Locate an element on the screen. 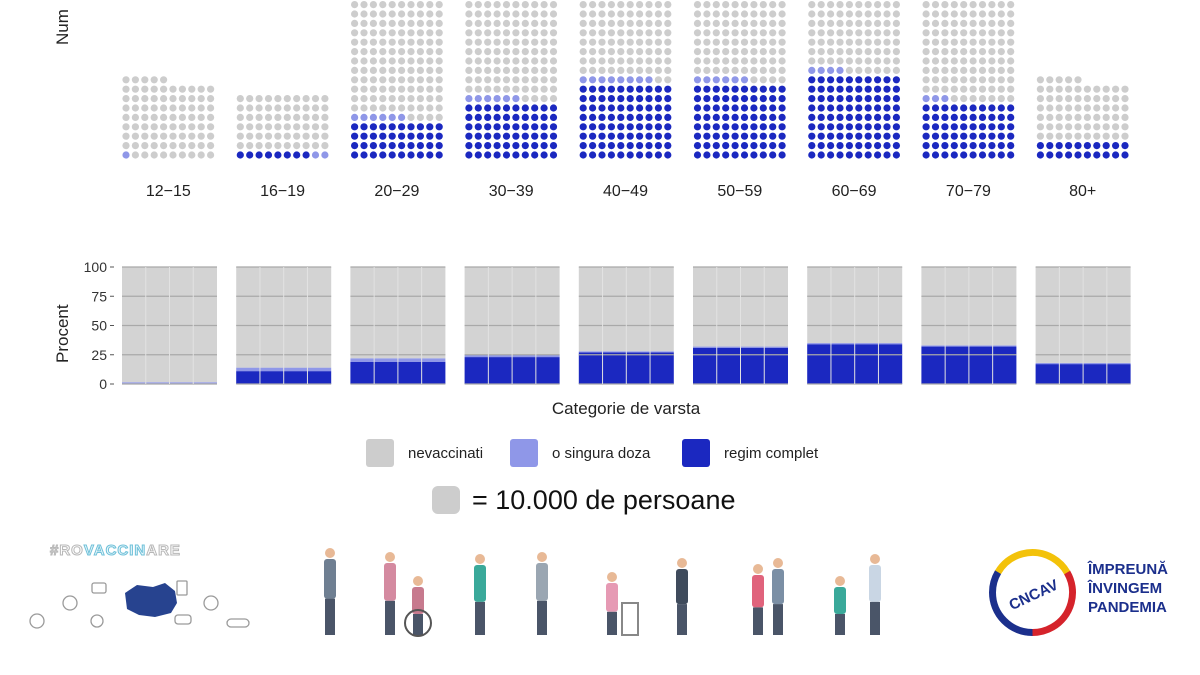 The image size is (1200, 675). bar-y-ticks: 0 25 50 75 100 is located at coordinates (99, 325).